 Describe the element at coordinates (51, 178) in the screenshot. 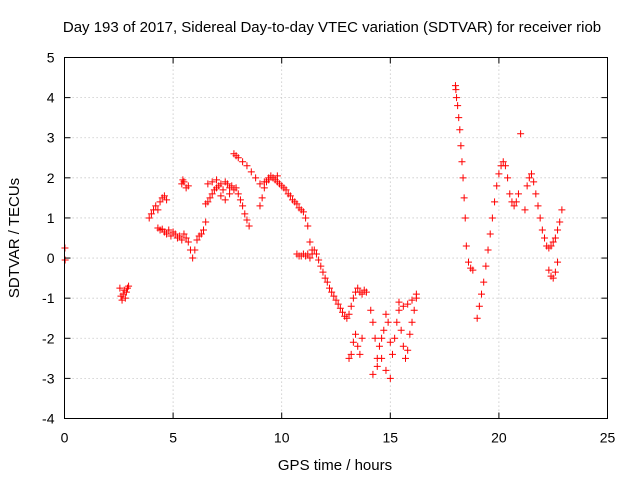

I see `y-tick-label: 2` at that location.